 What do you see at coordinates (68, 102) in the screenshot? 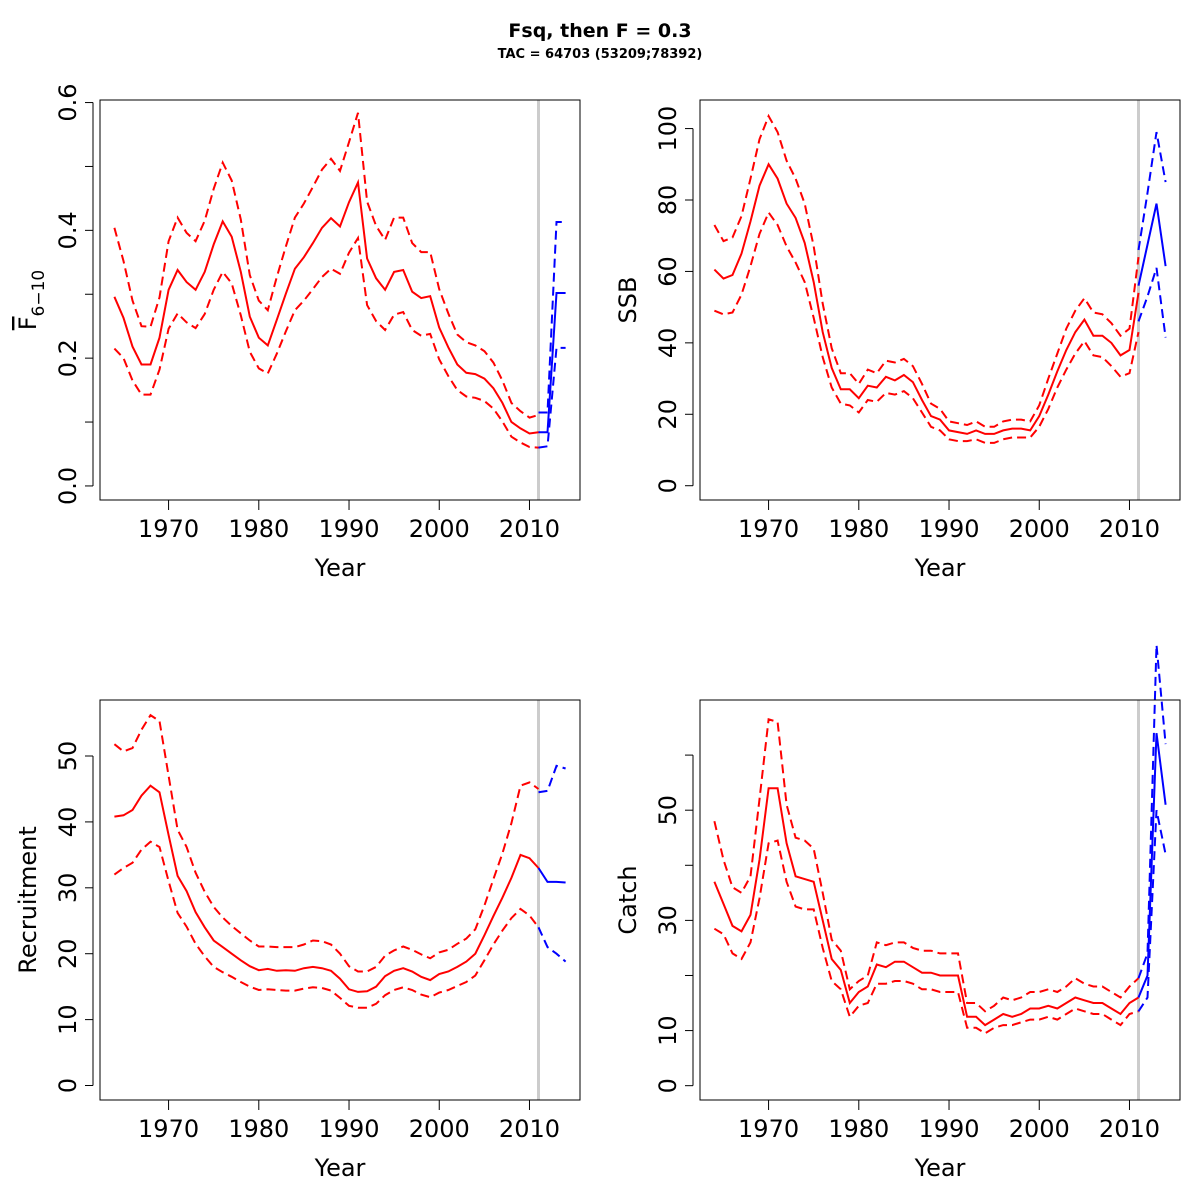
I see `y-tick-label: 0.6` at bounding box center [68, 102].